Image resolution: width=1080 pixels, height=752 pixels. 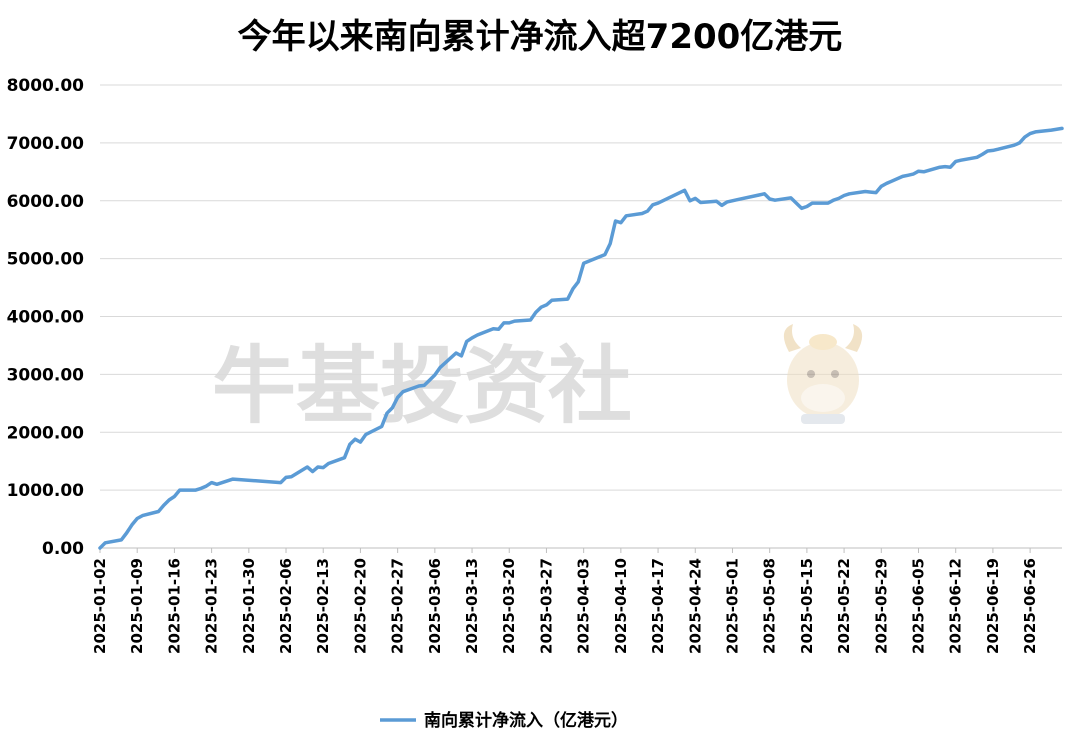 I want to click on y-tick-label: 7000.00, so click(x=46, y=144).